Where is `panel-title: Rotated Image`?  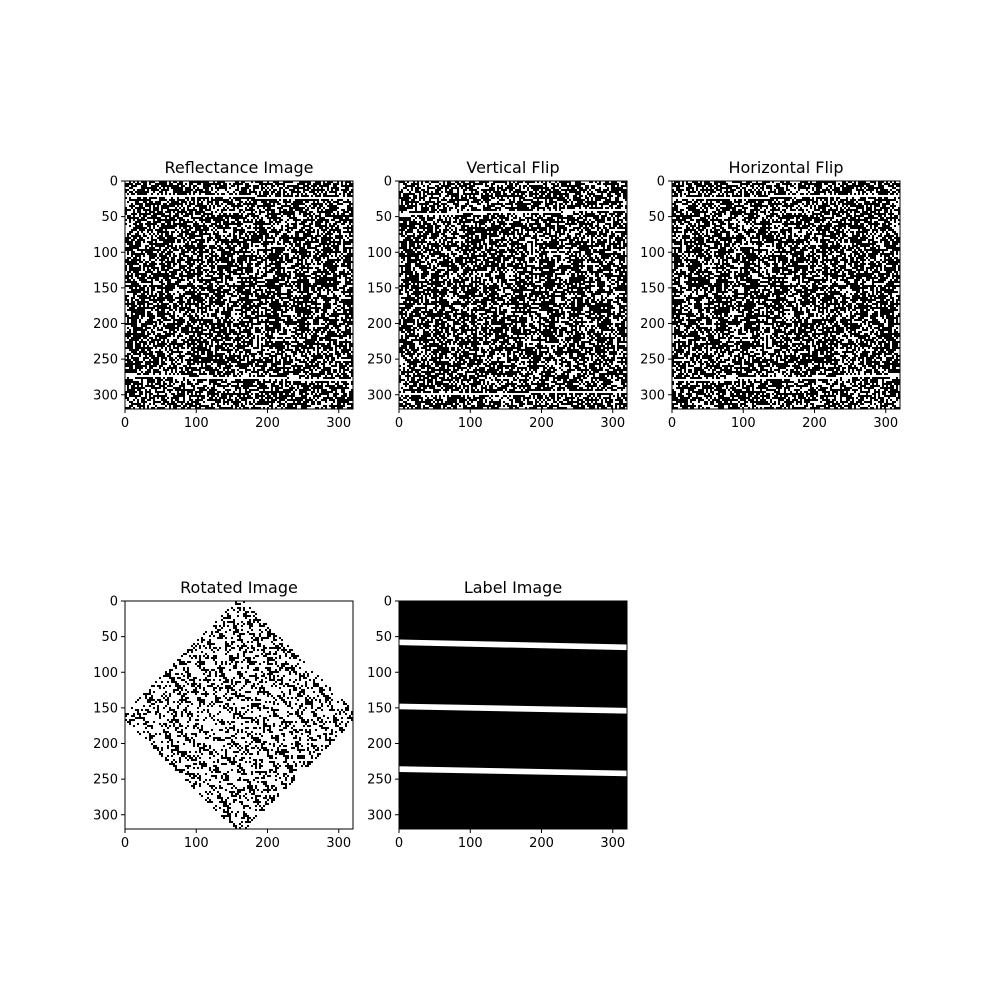
panel-title: Rotated Image is located at coordinates (239, 587).